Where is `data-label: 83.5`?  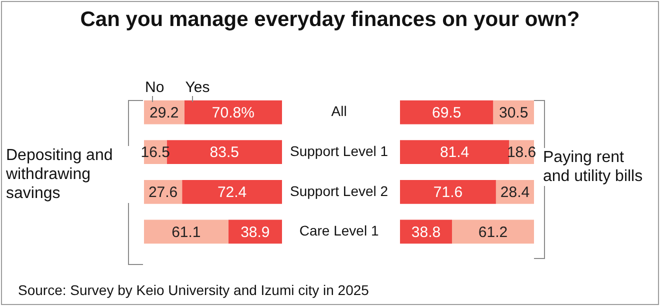
data-label: 83.5 is located at coordinates (224, 153).